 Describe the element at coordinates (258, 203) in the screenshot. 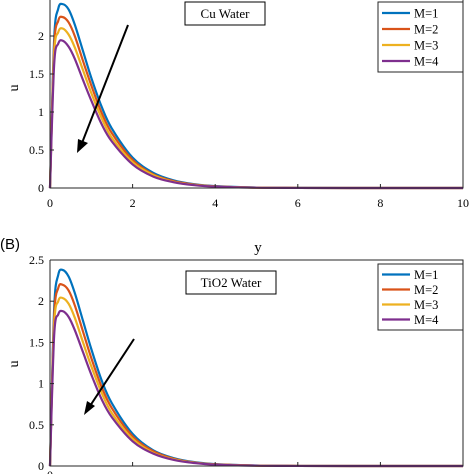

I see `x-tick-labels: 0 2 4 6 8 10` at that location.